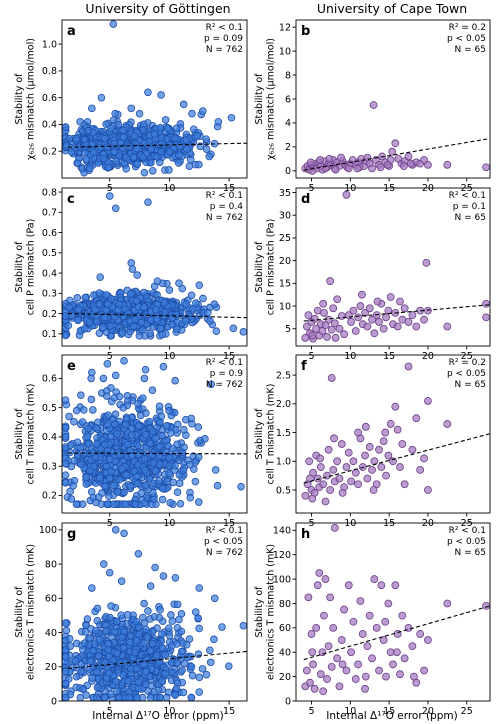 The height and width of the screenshot is (724, 500). I want to click on x-tick-label: 5, so click(311, 356).